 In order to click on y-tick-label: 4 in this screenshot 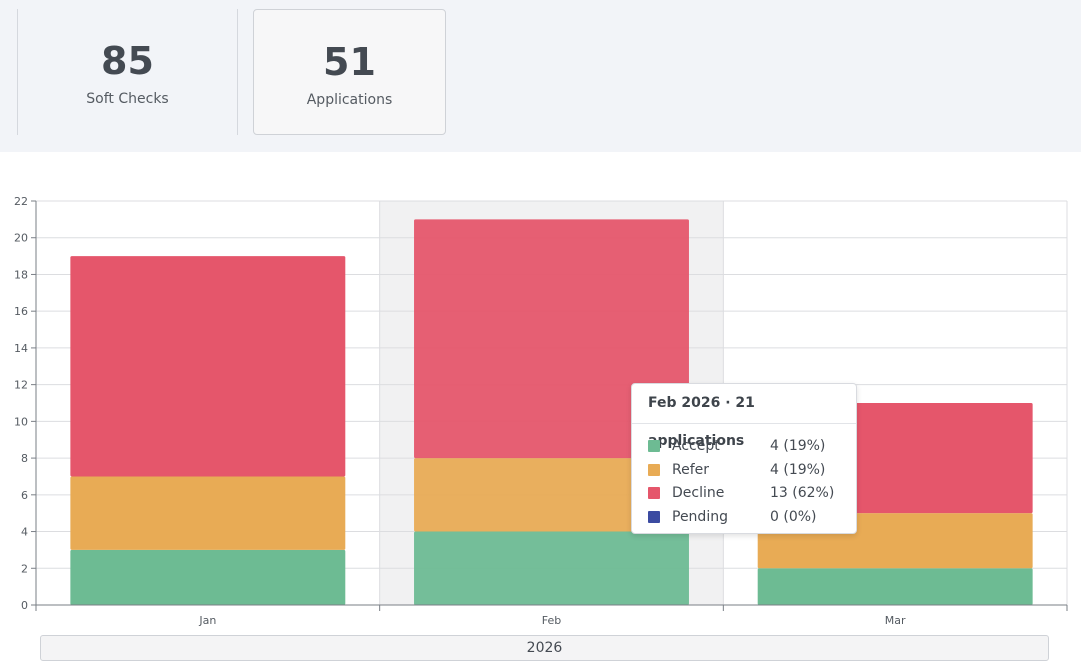, I will do `click(24, 532)`.